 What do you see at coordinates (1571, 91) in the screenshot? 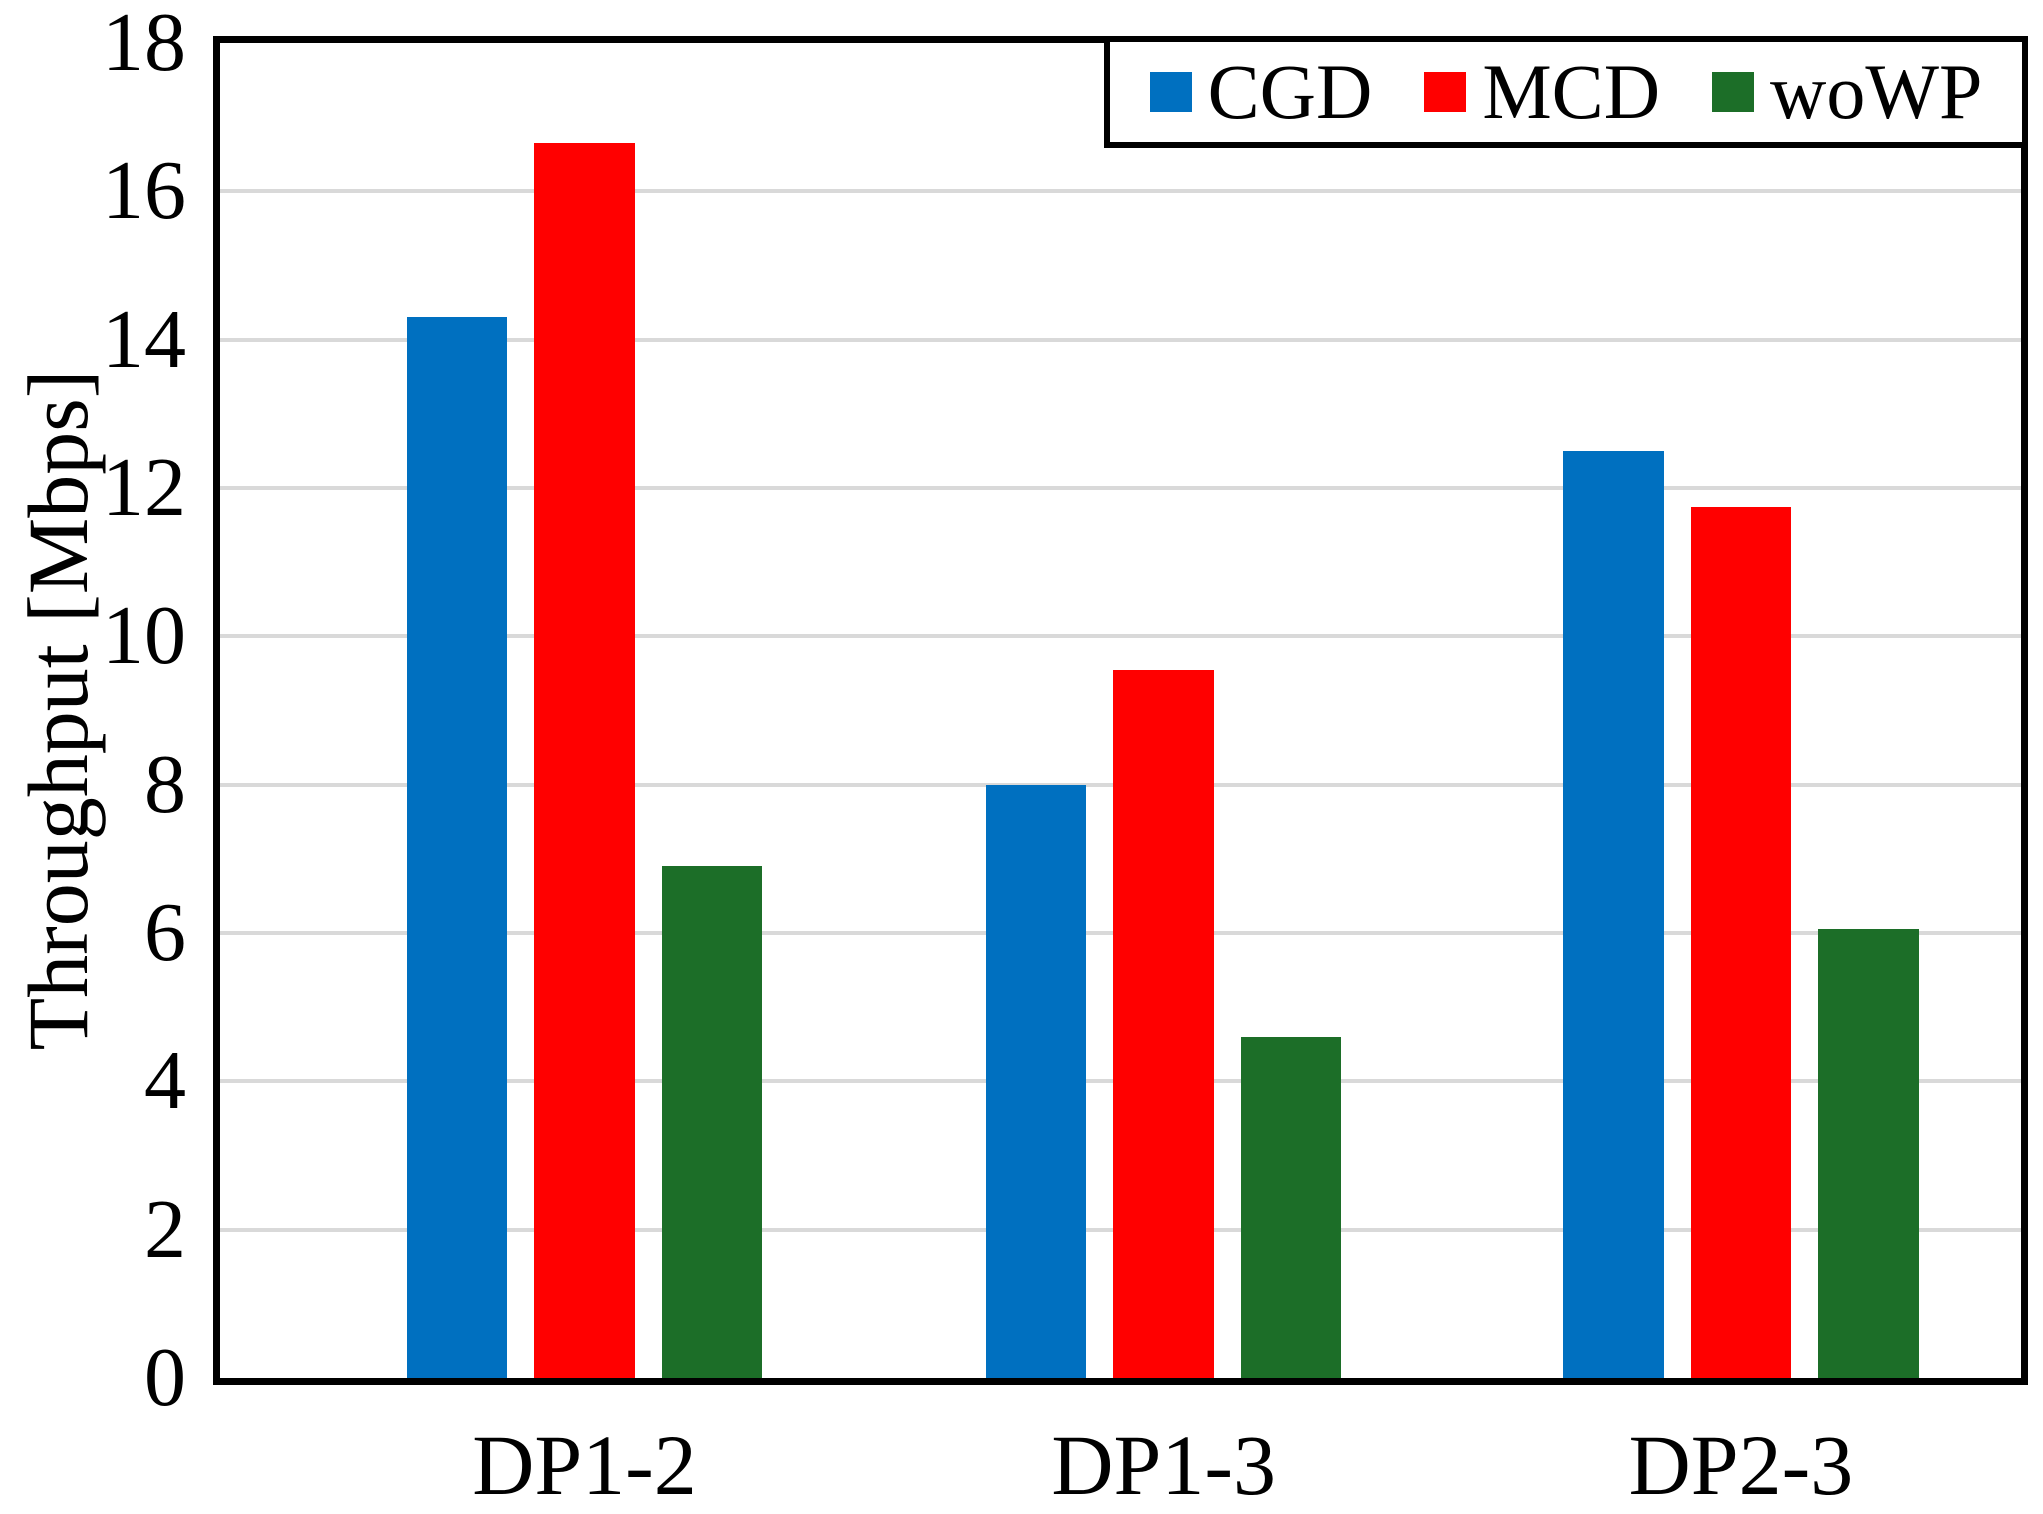
I see `legend-label-mcd: MCD` at bounding box center [1571, 91].